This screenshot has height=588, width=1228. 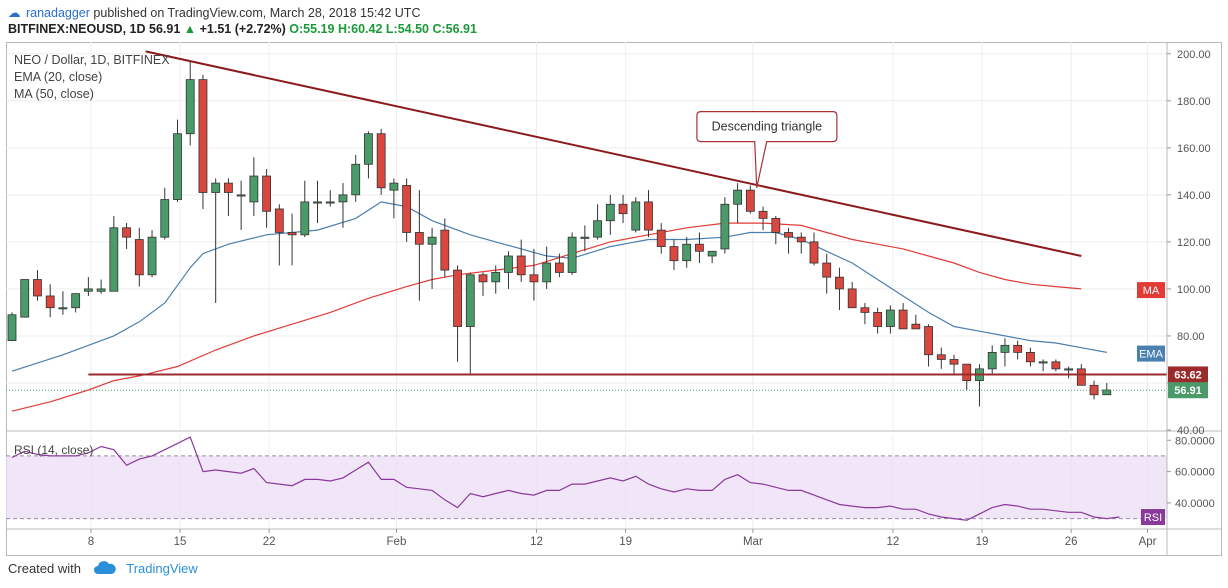 I want to click on price-tick-label: 160.00, so click(x=1194, y=149).